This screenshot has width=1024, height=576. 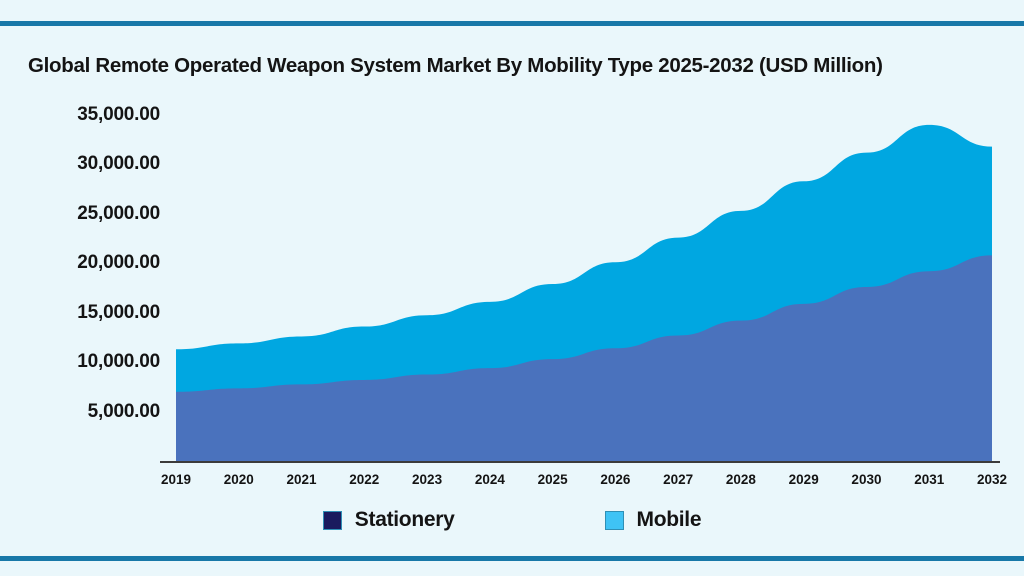 I want to click on legend-item-stationery: Stationery, so click(x=388, y=520).